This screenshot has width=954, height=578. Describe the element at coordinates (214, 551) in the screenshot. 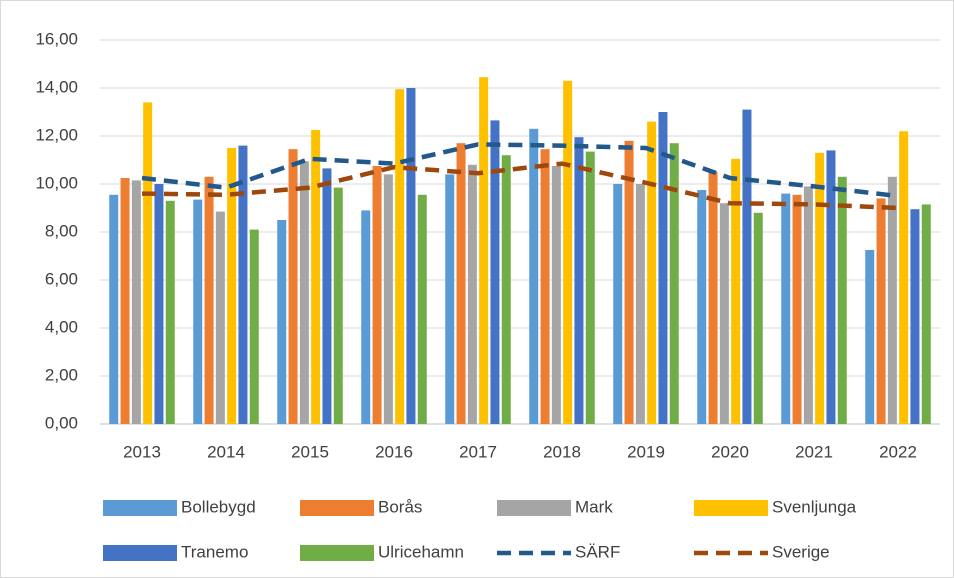

I see `legend-label: Tranemo` at that location.